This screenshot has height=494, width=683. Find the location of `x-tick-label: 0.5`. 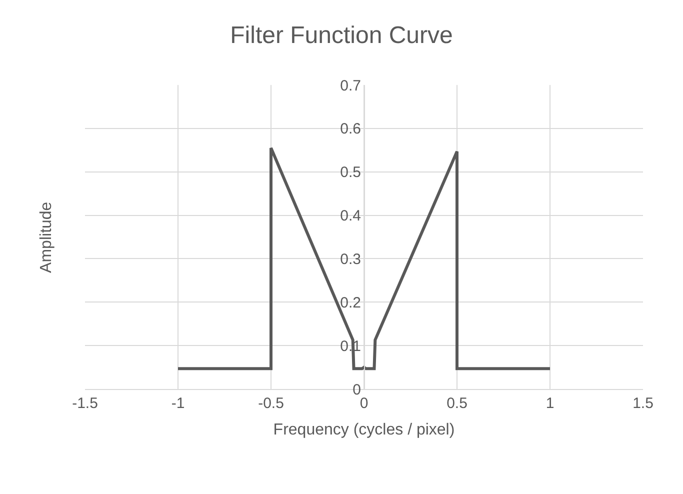

x-tick-label: 0.5 is located at coordinates (457, 403).